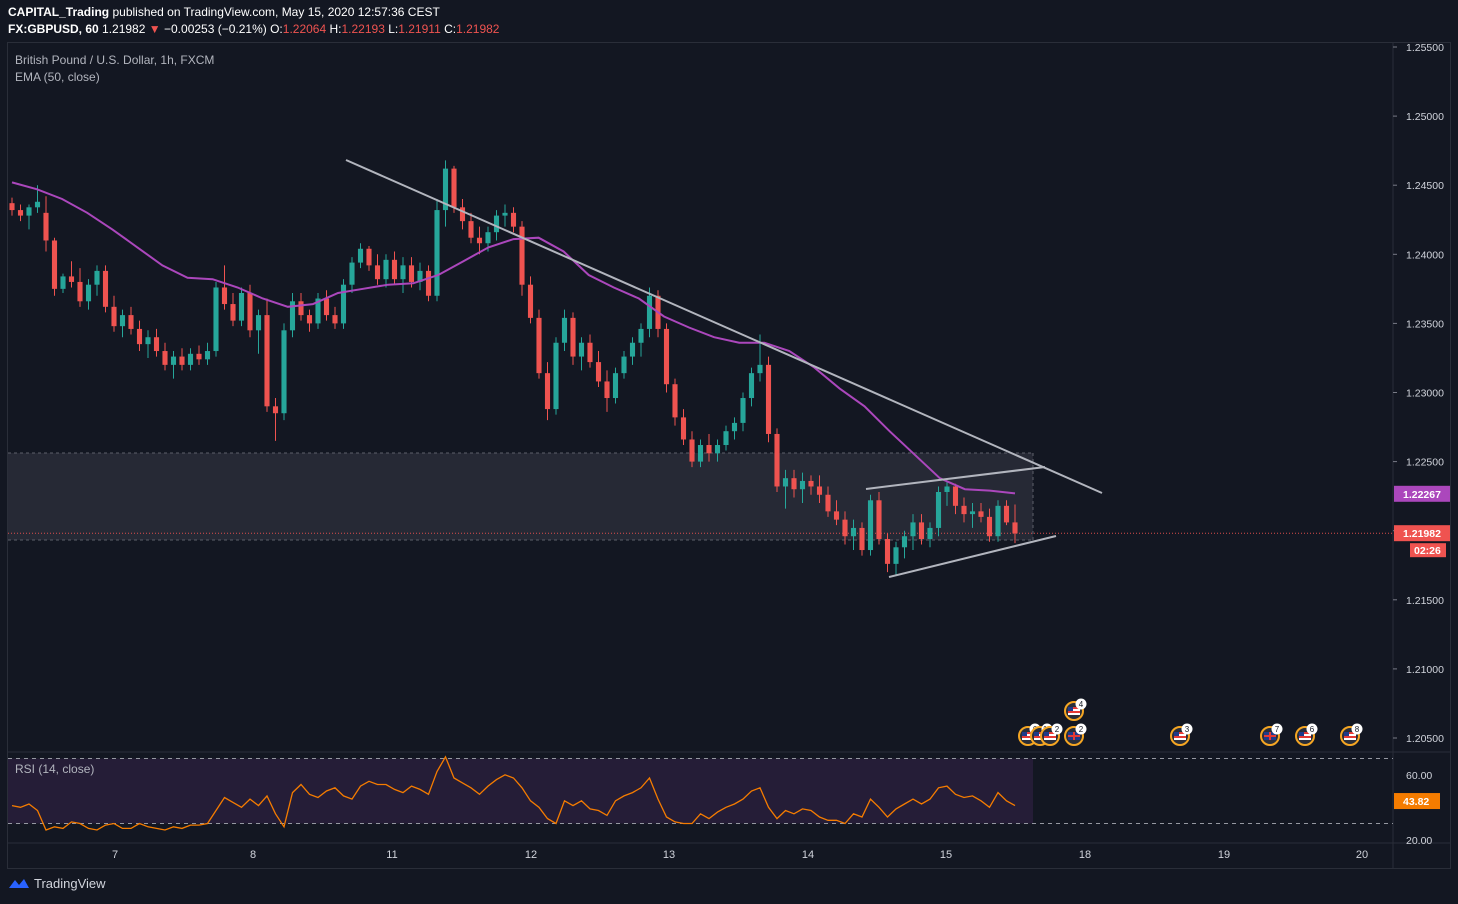 This screenshot has height=904, width=1458. Describe the element at coordinates (1224, 855) in the screenshot. I see `time-tick-label: 19` at that location.